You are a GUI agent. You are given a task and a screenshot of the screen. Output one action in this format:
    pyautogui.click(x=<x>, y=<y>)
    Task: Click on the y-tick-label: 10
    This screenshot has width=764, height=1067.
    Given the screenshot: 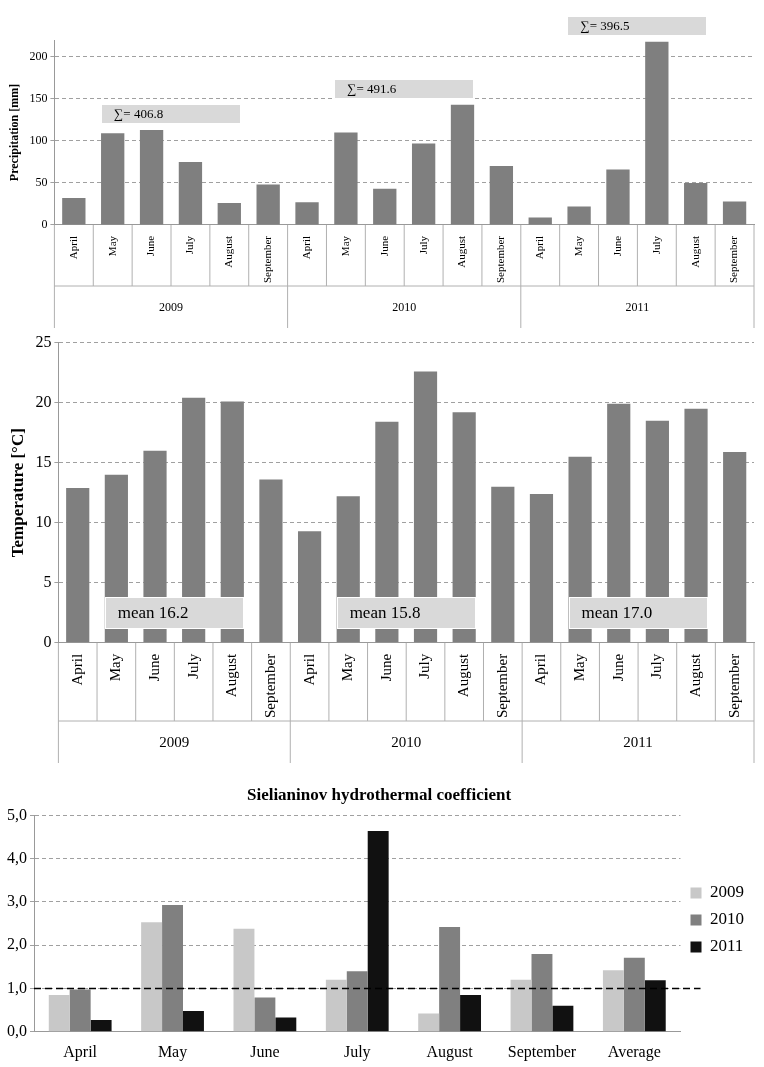 What is the action you would take?
    pyautogui.click(x=43, y=521)
    